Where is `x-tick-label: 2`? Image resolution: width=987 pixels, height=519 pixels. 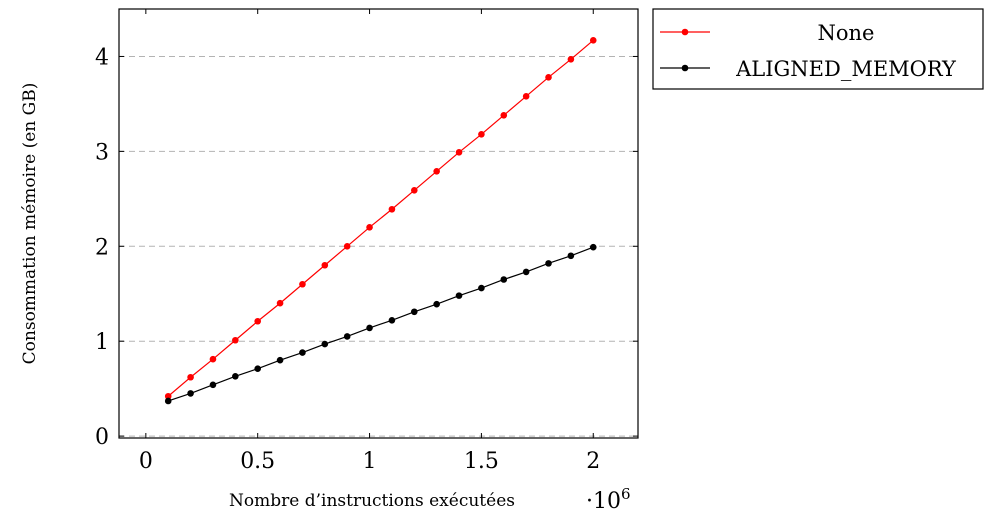
x-tick-label: 2 is located at coordinates (593, 461).